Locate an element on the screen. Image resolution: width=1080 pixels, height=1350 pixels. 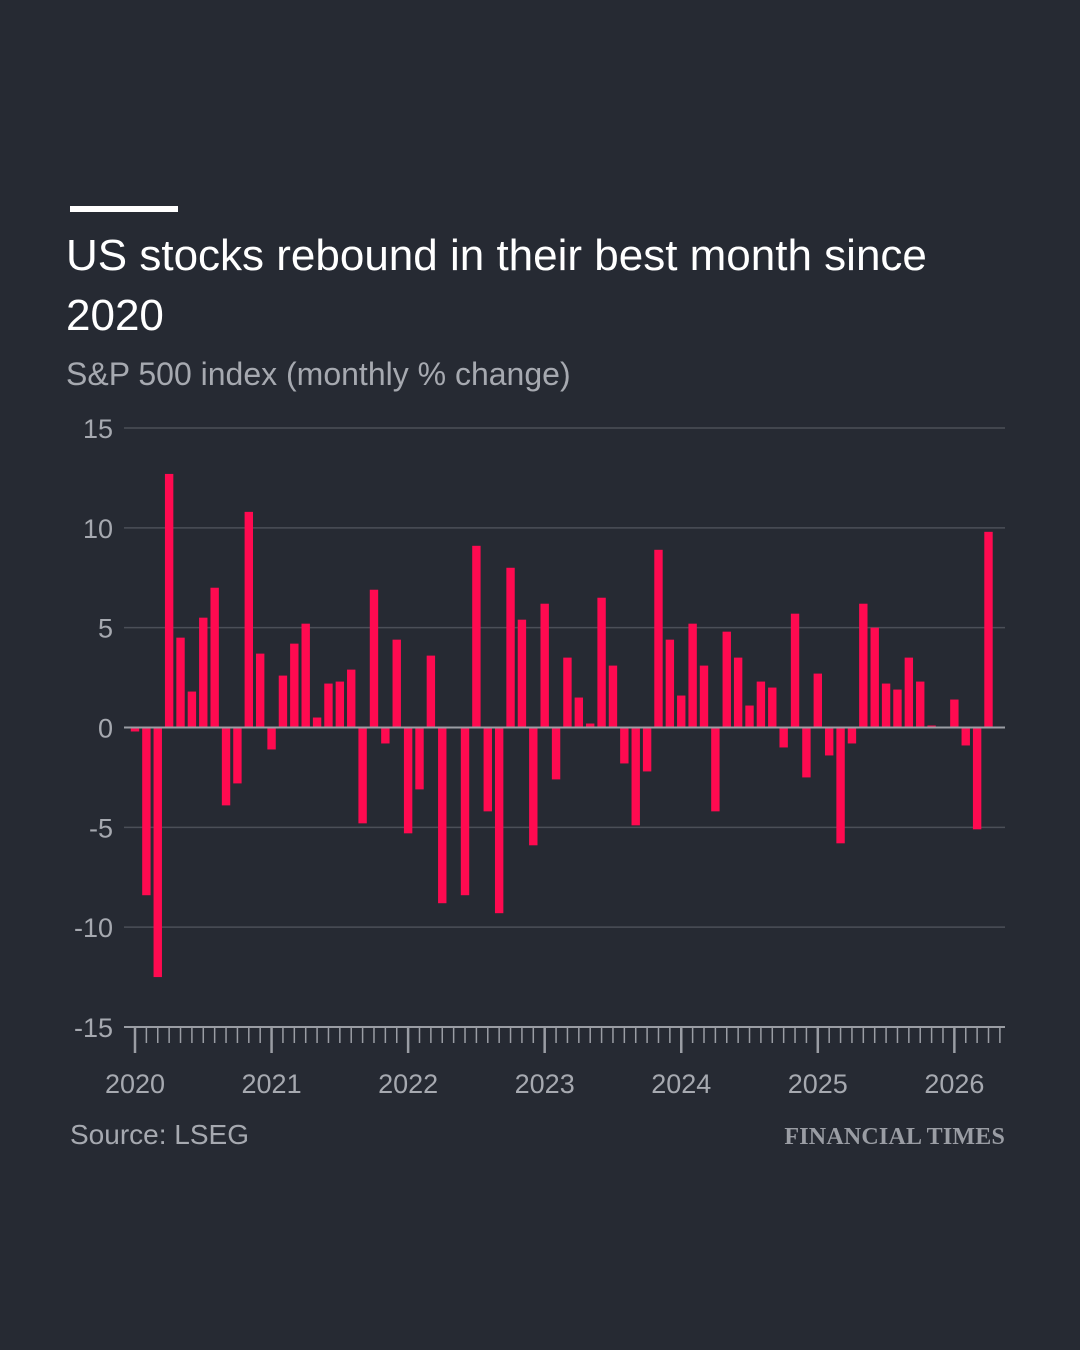
x-tick-label: 2023 is located at coordinates (545, 1084).